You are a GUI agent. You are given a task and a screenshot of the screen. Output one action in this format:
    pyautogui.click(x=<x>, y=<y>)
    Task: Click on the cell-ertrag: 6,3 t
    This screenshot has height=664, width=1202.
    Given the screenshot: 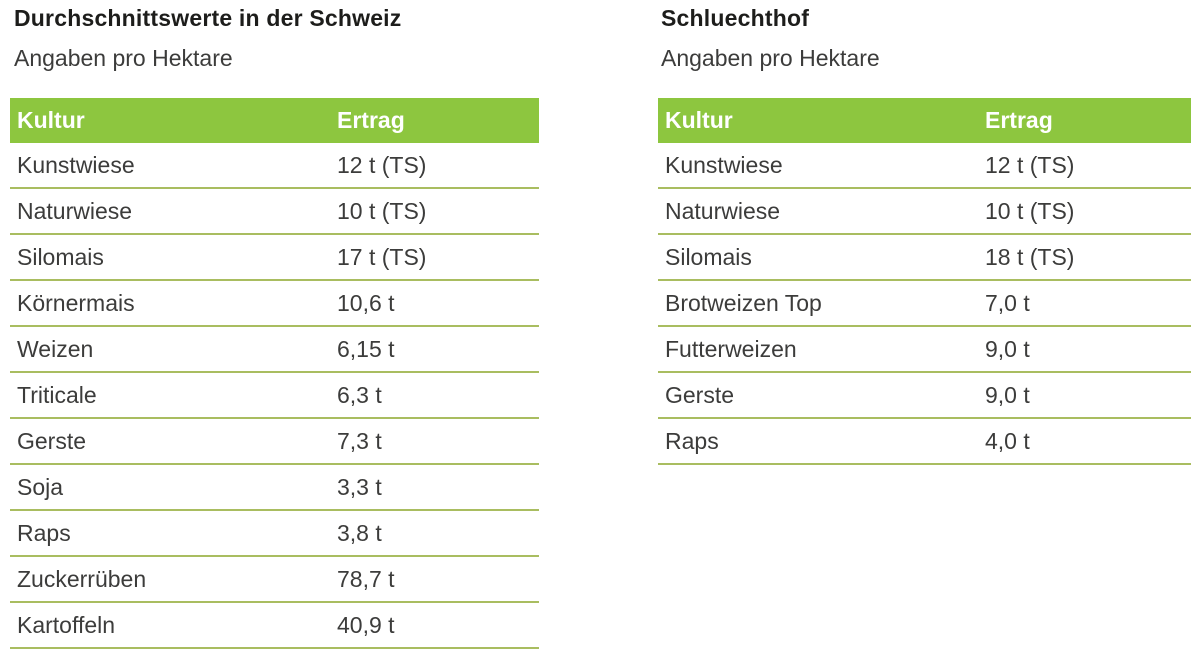 What is the action you would take?
    pyautogui.click(x=359, y=394)
    